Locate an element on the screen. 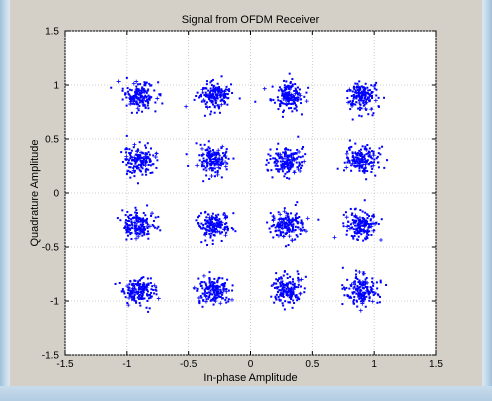 The height and width of the screenshot is (401, 492). y-tick-label: -1.5 is located at coordinates (51, 356).